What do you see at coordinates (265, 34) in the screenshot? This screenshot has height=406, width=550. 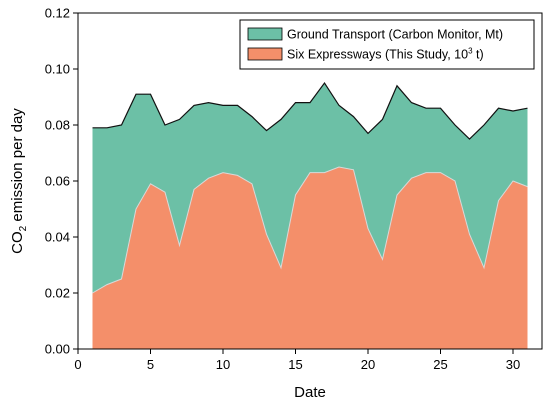 I see `legend-swatch-ground-transport` at bounding box center [265, 34].